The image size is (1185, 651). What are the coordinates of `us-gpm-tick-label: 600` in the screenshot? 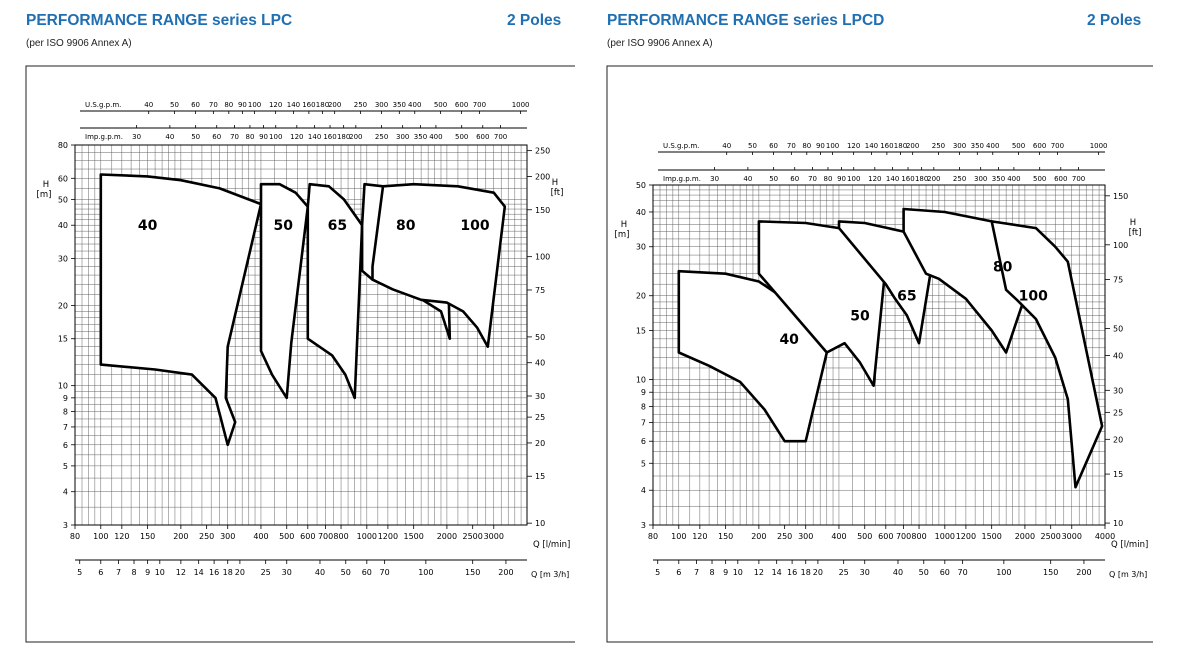 It's located at (1039, 146).